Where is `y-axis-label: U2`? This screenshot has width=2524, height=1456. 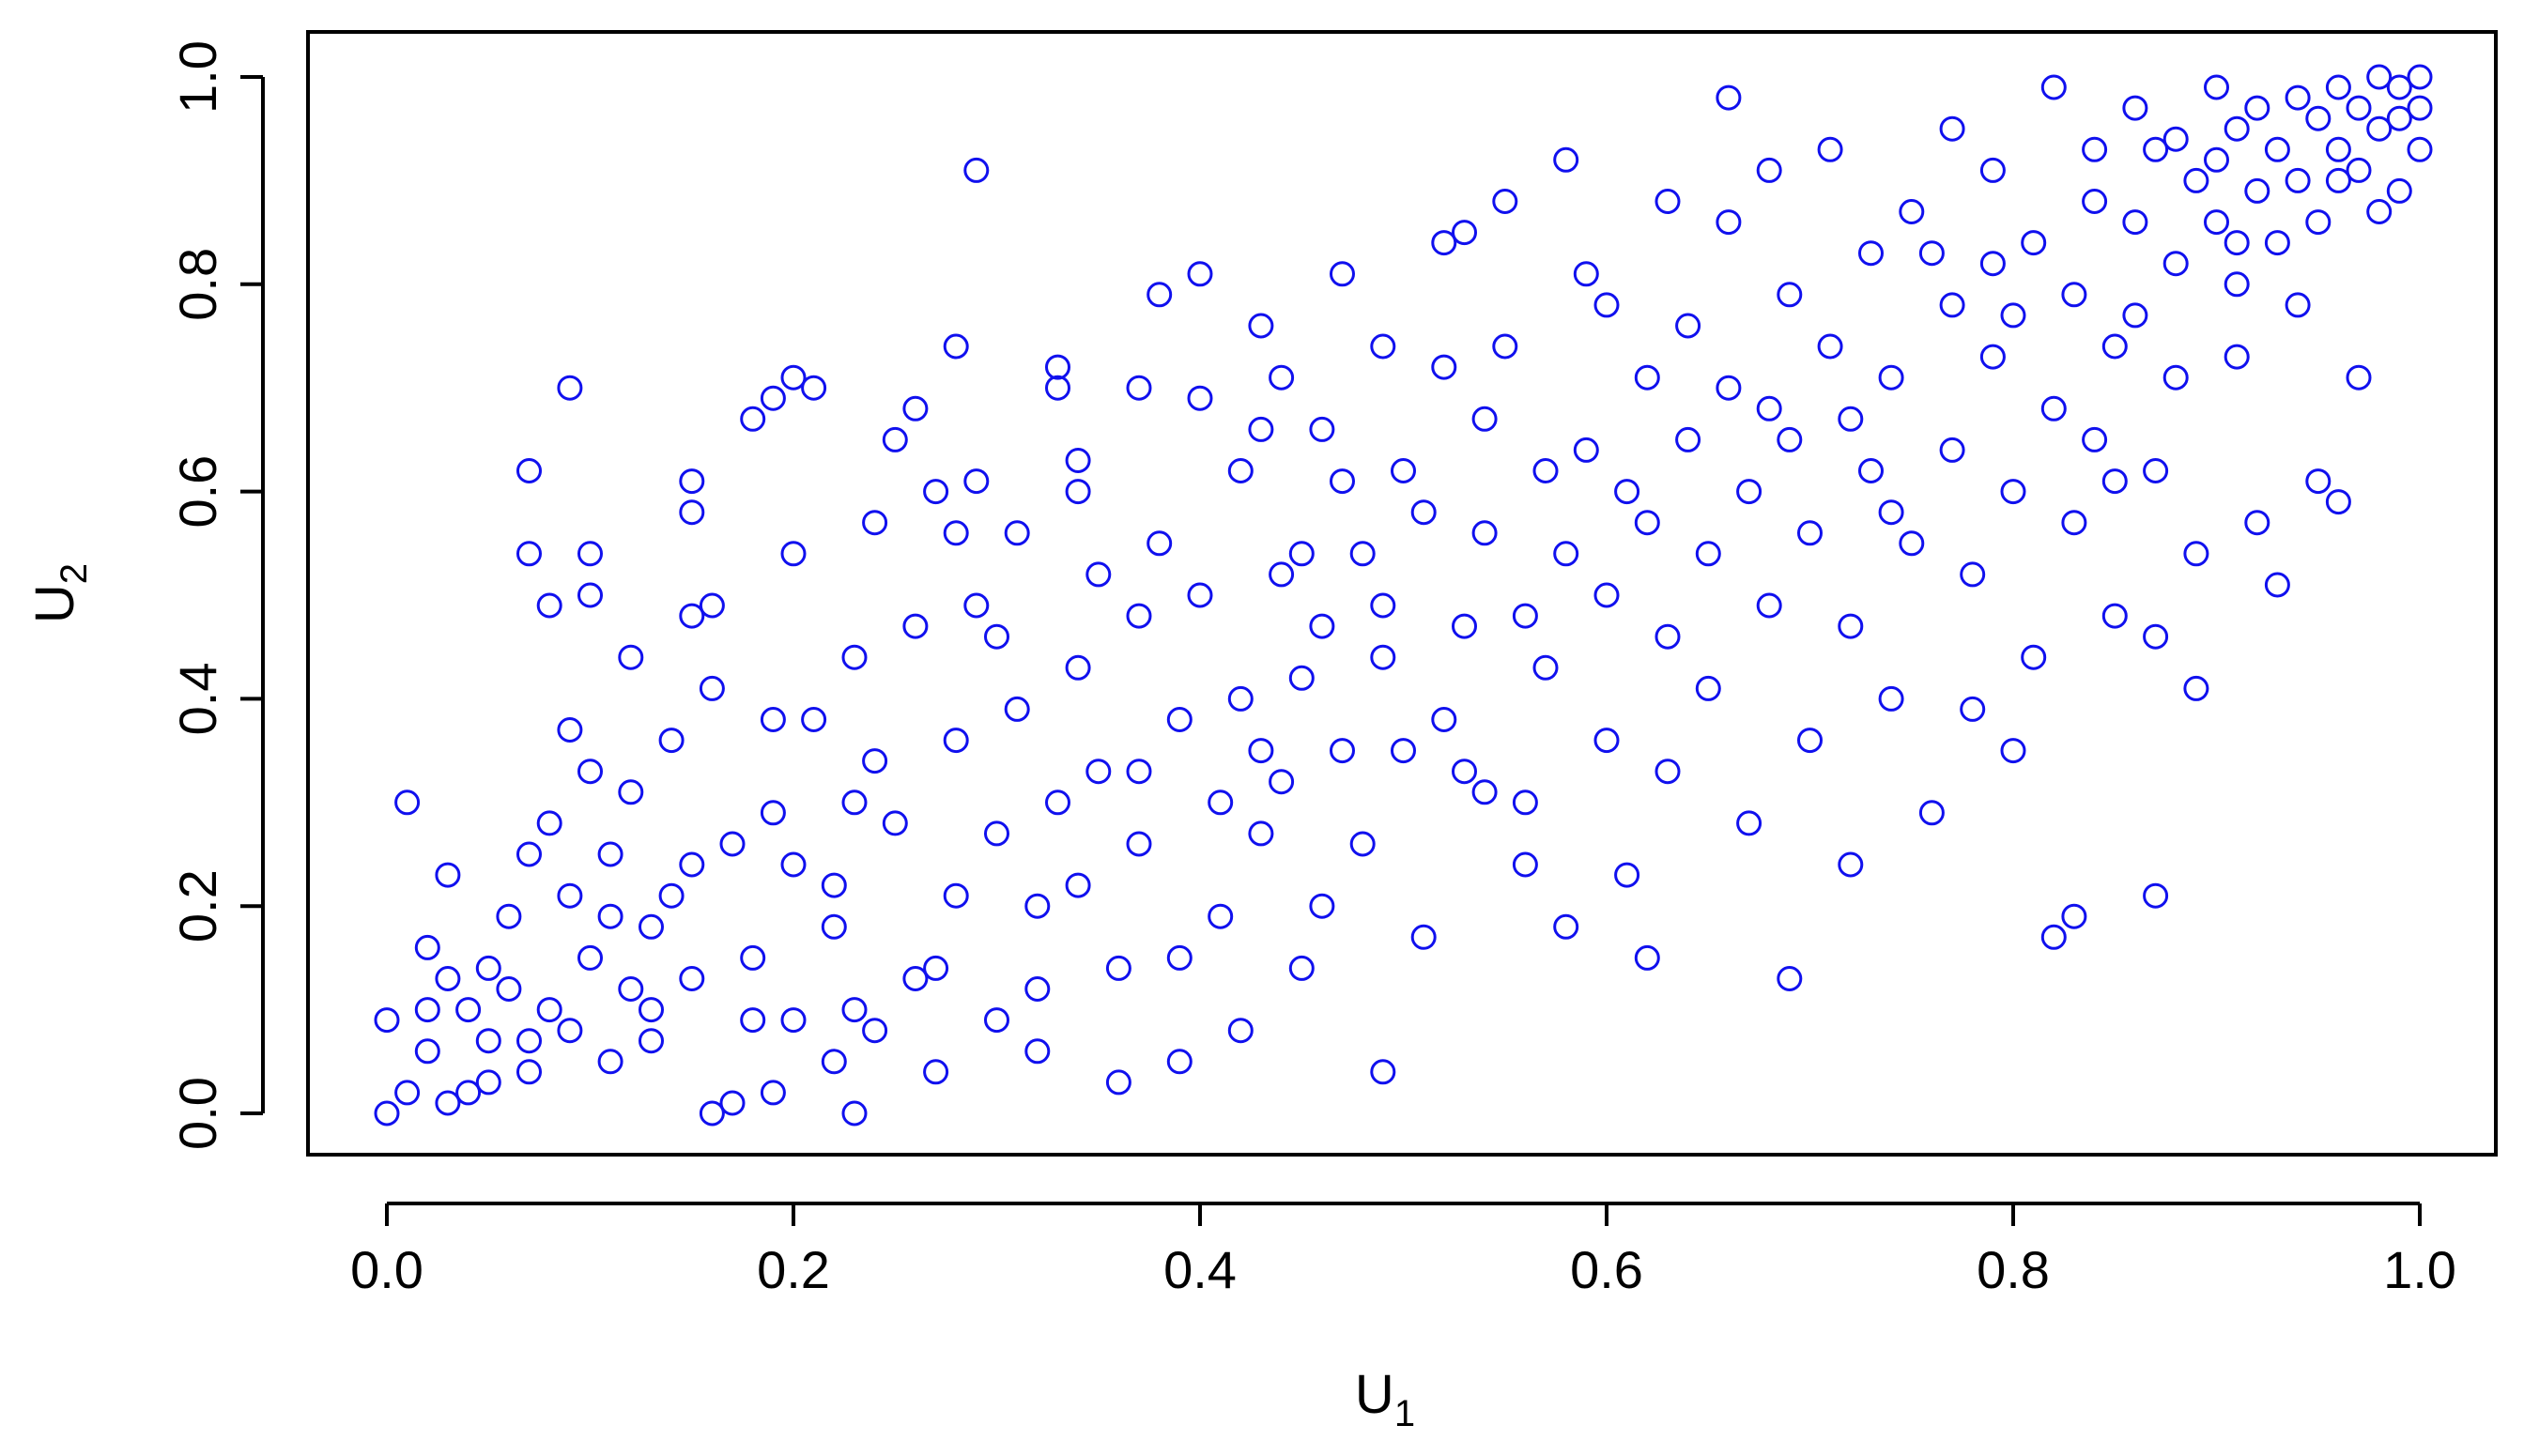 y-axis-label: U2 is located at coordinates (59, 593).